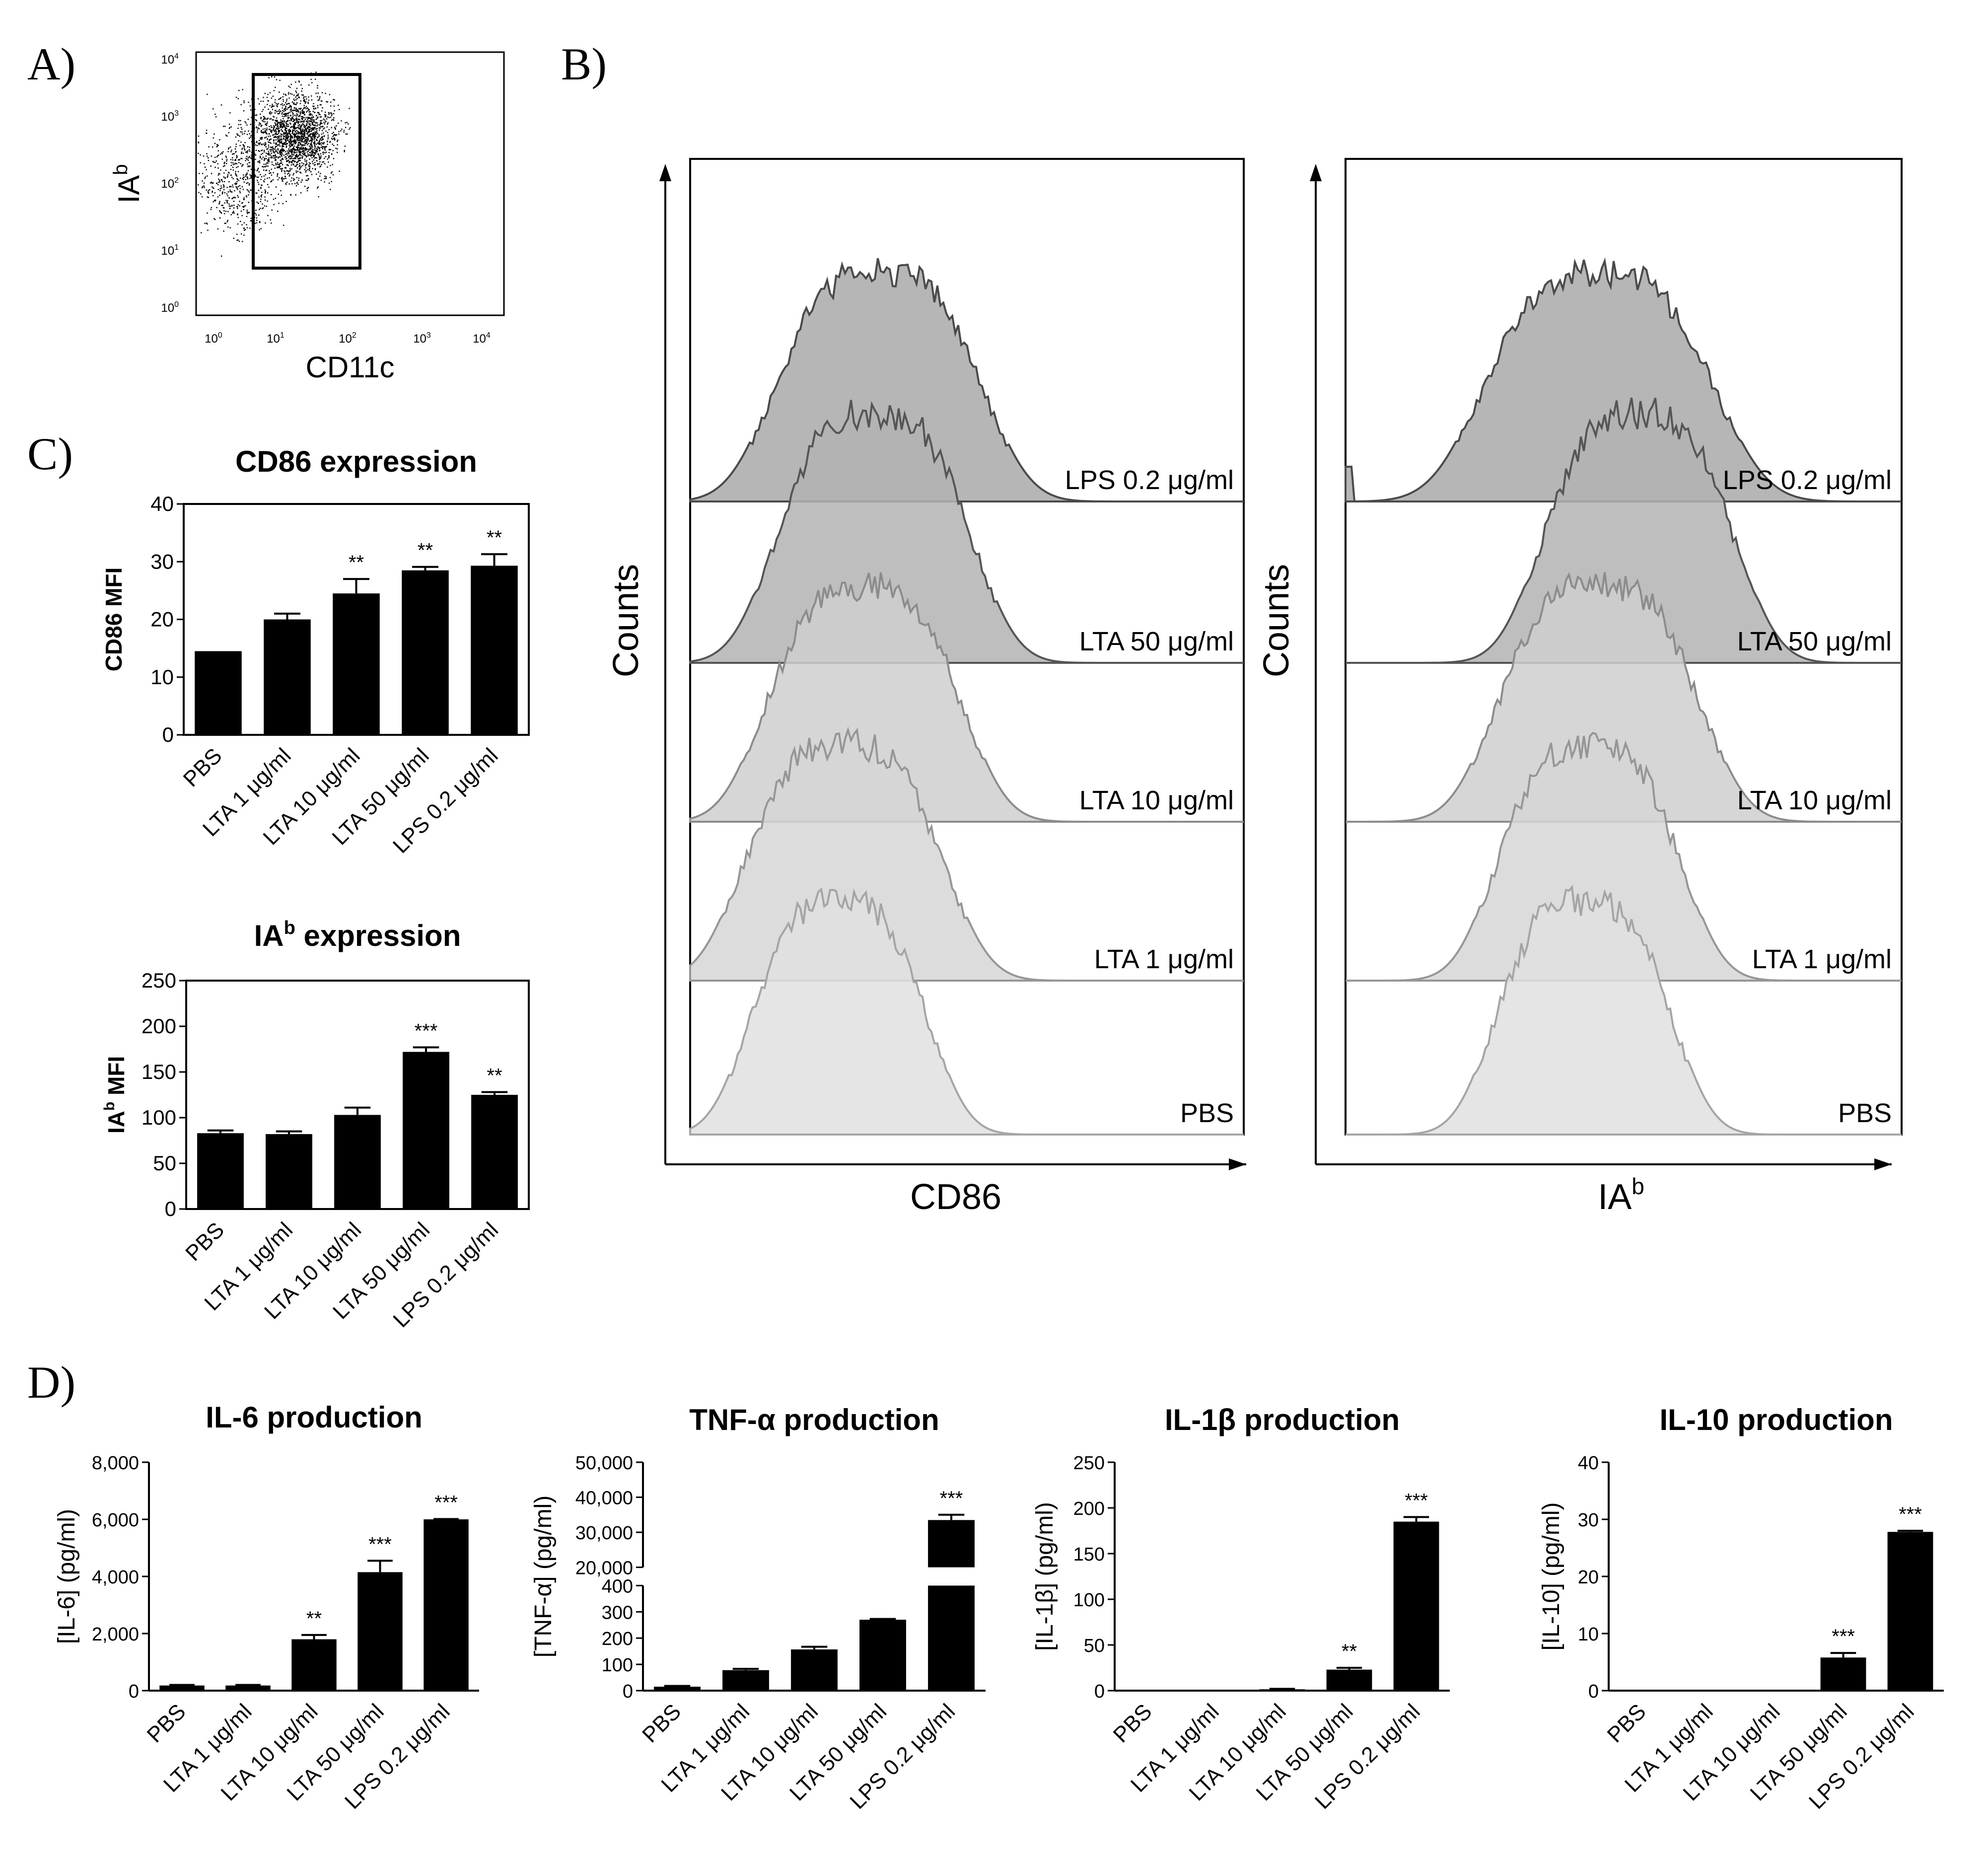  I want to click on histogram-x-label: IAb, so click(1621, 1195).